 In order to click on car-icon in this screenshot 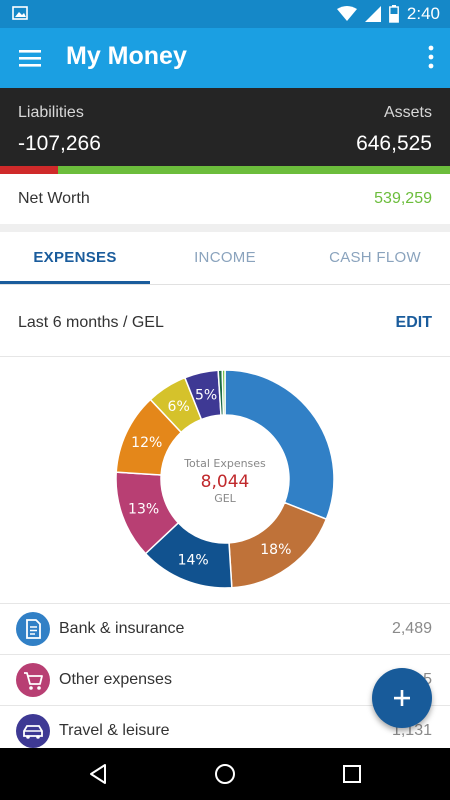, I will do `click(33, 732)`.